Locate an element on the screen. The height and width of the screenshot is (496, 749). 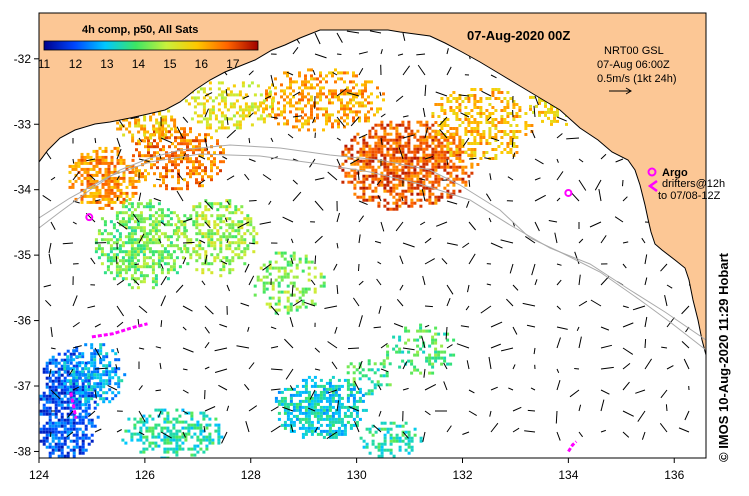
y-tick-label: -34 is located at coordinates (23, 190).